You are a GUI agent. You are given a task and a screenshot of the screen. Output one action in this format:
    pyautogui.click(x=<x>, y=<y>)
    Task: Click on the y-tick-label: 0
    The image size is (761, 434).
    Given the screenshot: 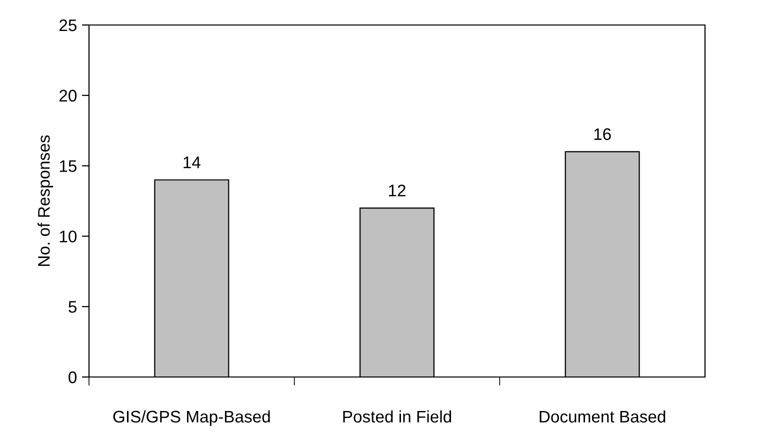 What is the action you would take?
    pyautogui.click(x=72, y=377)
    